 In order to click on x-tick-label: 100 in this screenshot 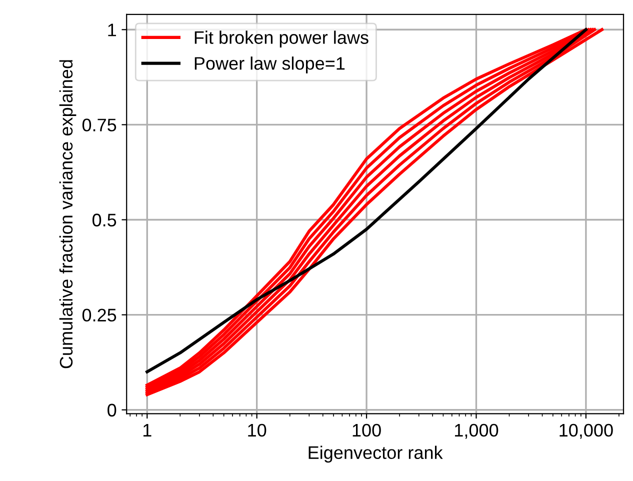, I will do `click(366, 430)`.